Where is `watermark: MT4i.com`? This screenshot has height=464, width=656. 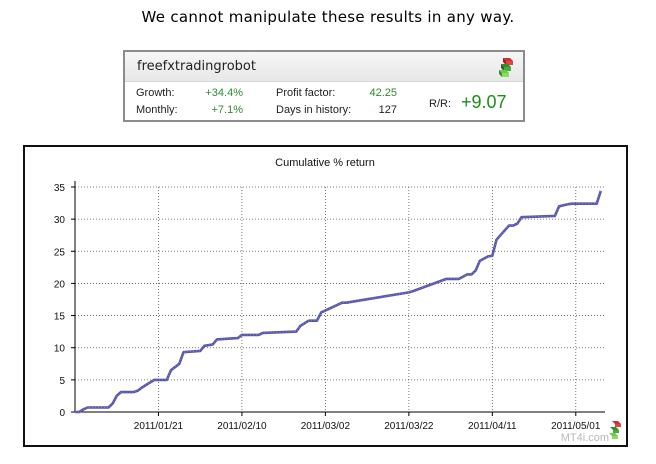
watermark: MT4i.com is located at coordinates (585, 438).